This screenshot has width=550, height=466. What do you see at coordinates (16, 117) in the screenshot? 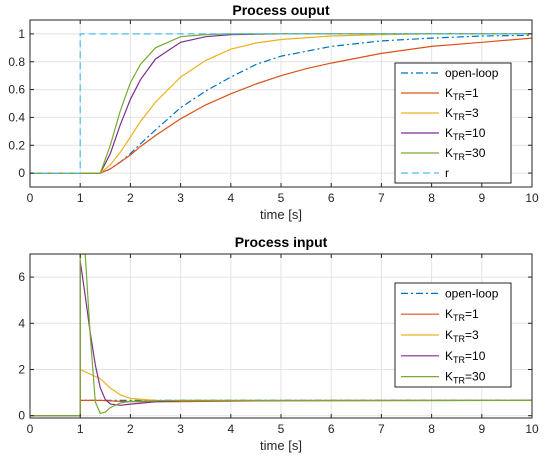
I see `y-tick-label: 0.4` at bounding box center [16, 117].